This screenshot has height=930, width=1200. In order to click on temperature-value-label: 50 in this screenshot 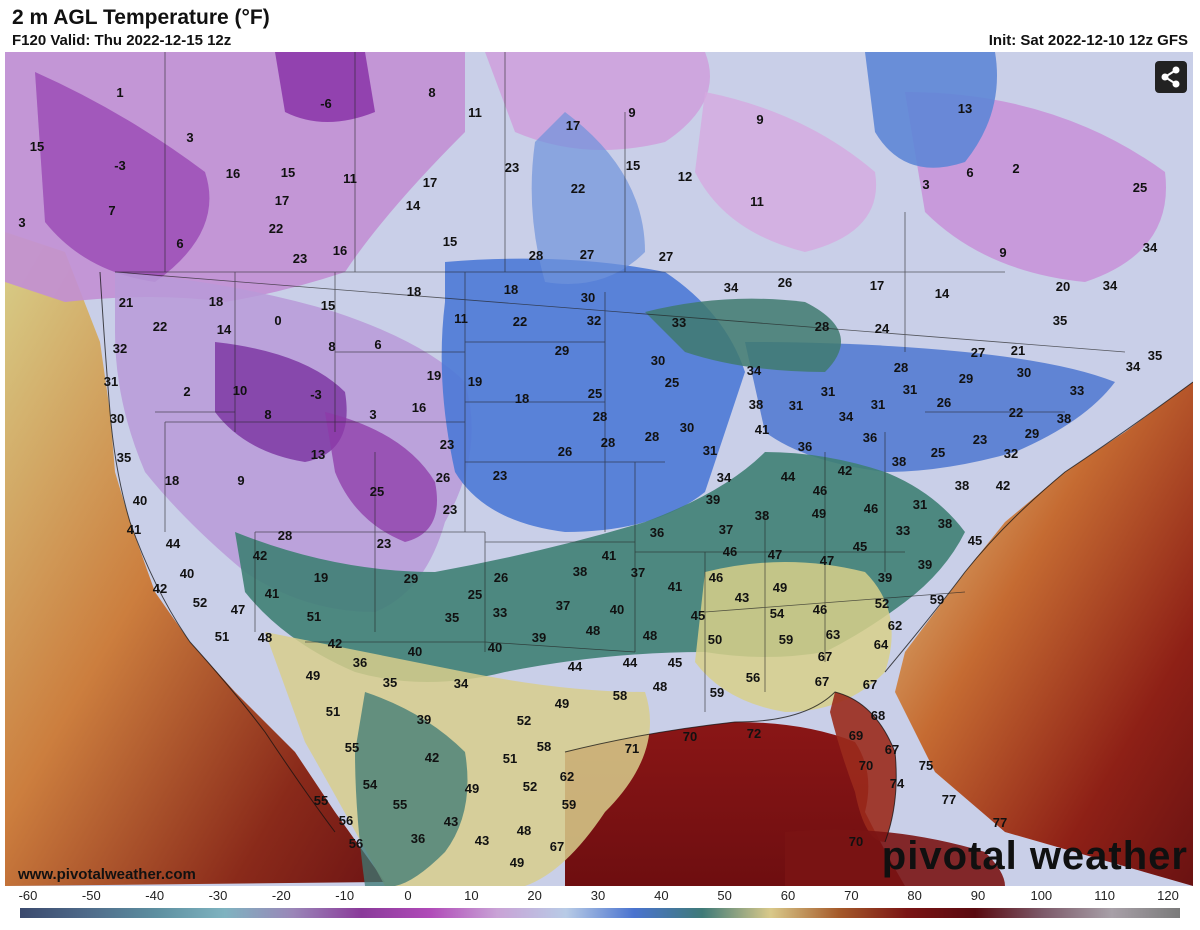, I will do `click(715, 639)`.